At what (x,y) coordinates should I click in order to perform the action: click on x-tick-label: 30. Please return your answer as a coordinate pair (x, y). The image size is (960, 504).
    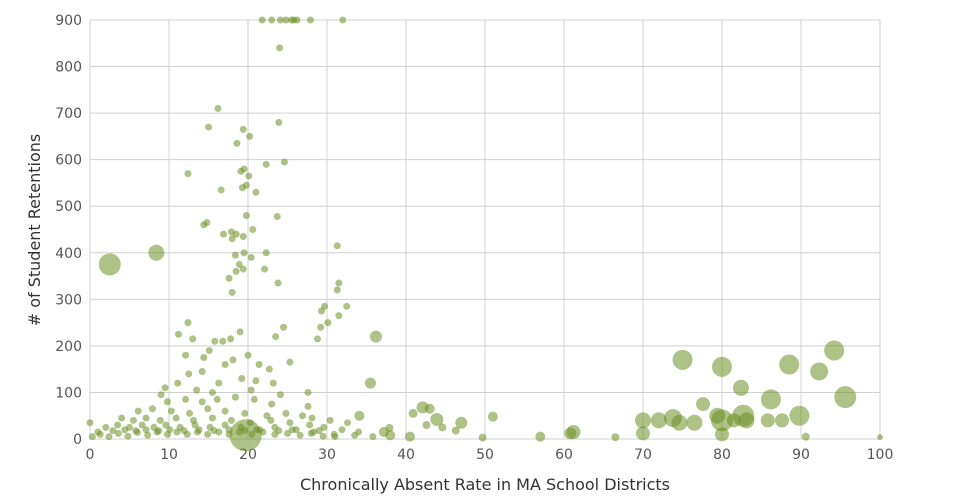
    Looking at the image, I should click on (327, 455).